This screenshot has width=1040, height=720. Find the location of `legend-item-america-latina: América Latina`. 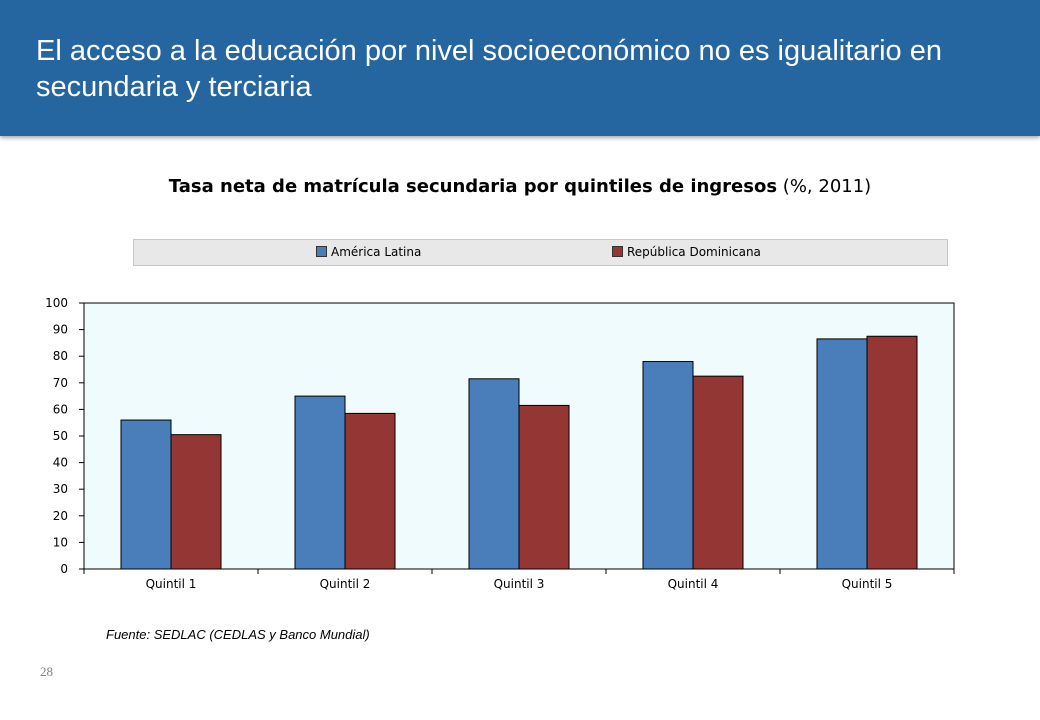

legend-item-america-latina: América Latina is located at coordinates (368, 252).